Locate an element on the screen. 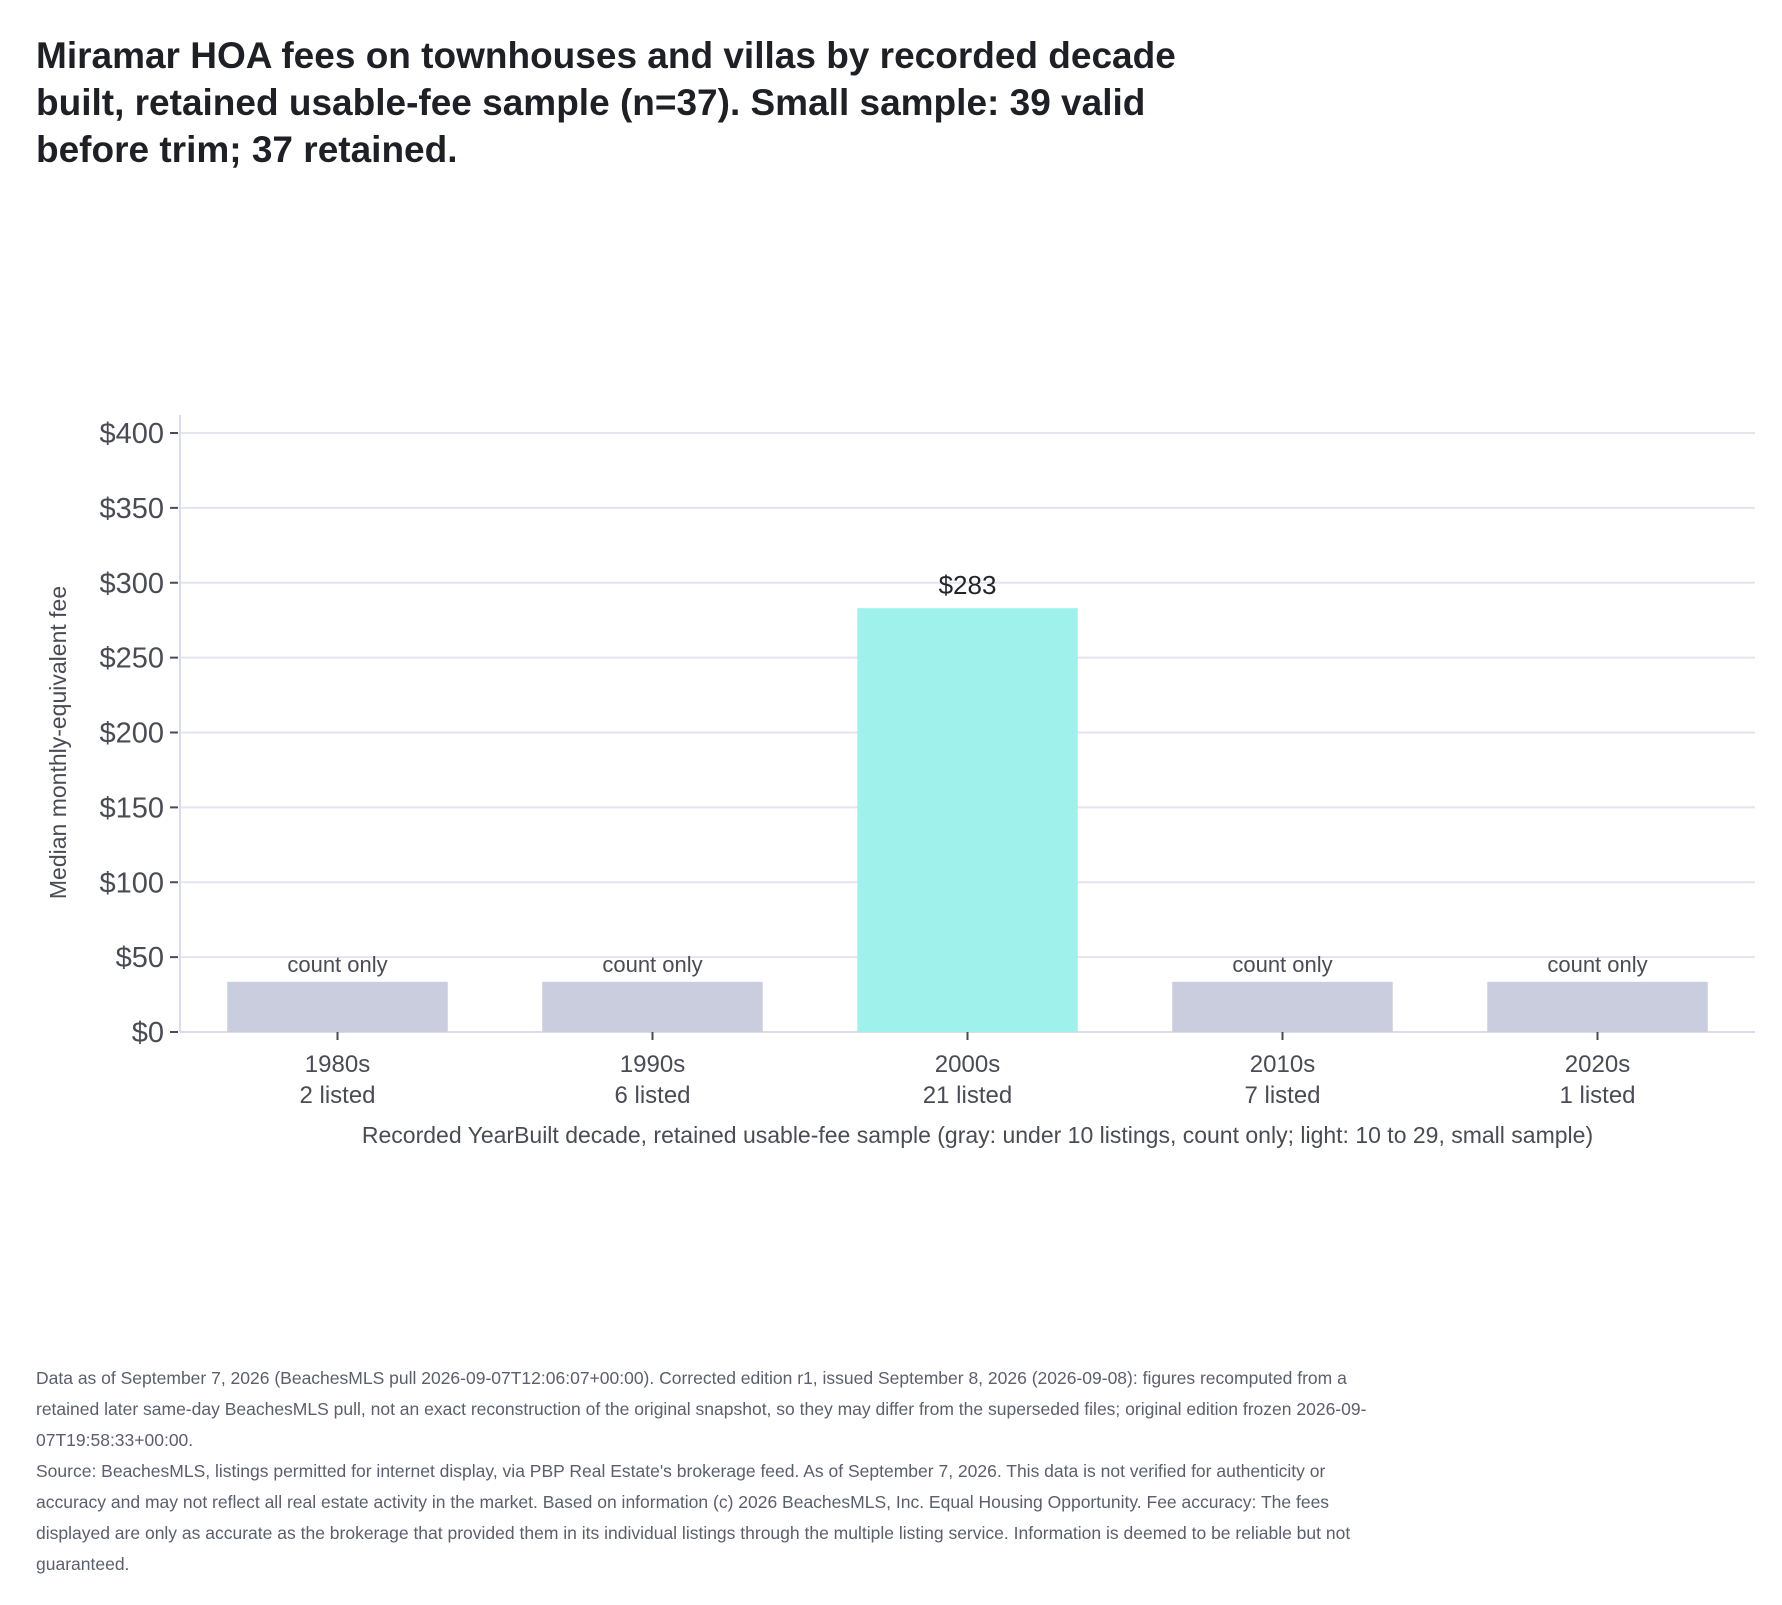  y-axis-title: Median monthly-equivalent fee is located at coordinates (58, 742).